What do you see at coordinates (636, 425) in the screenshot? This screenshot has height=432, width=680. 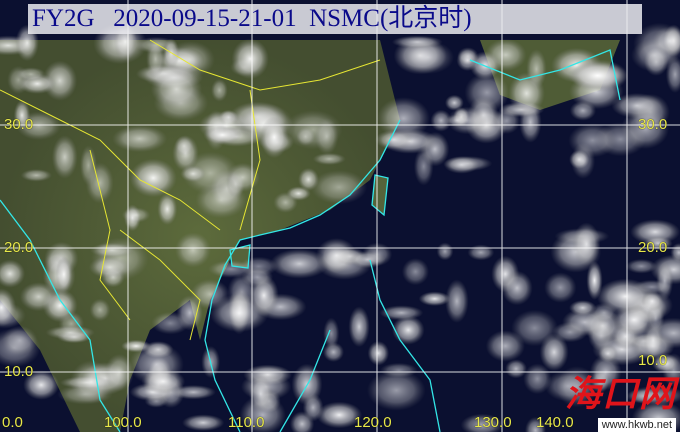 I see `watermark-url: www.hkwb.net` at bounding box center [636, 425].